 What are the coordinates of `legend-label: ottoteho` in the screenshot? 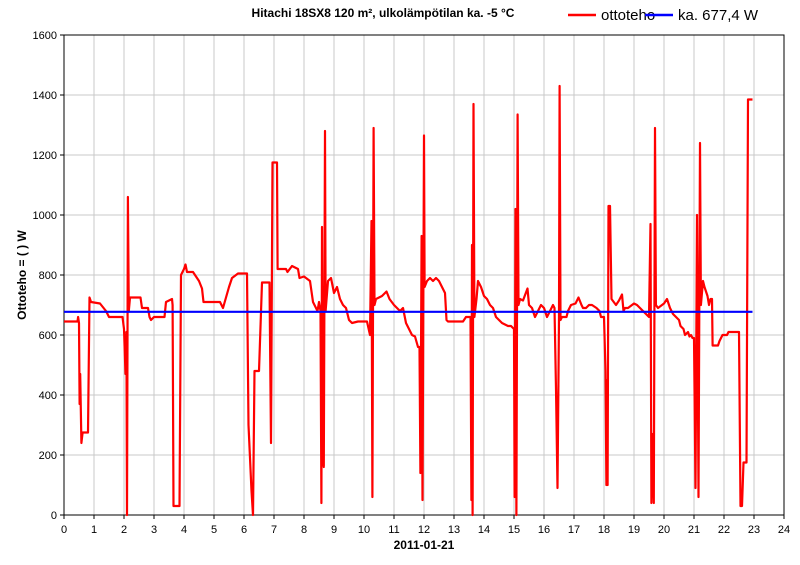 It's located at (628, 15).